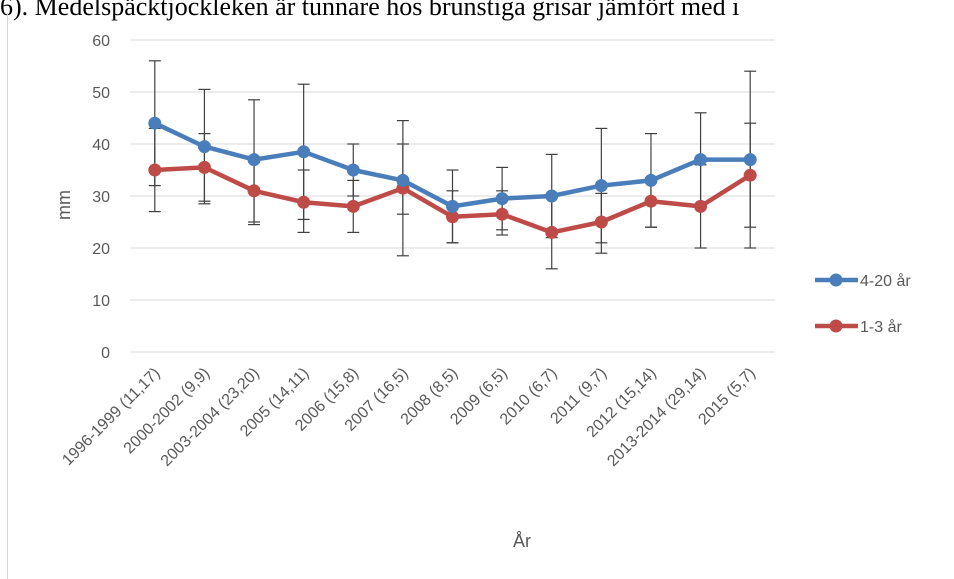 The width and height of the screenshot is (954, 579). What do you see at coordinates (101, 41) in the screenshot?
I see `y-tick-label: 60` at bounding box center [101, 41].